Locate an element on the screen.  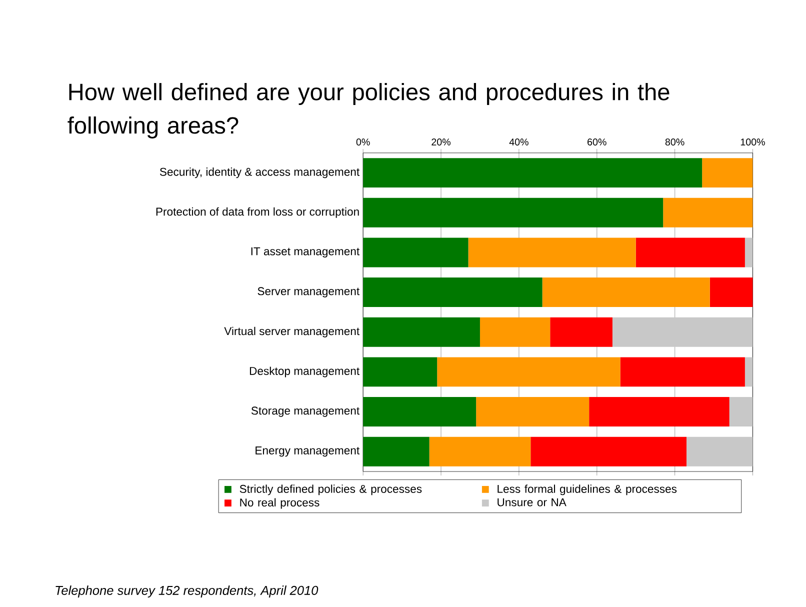
y-tick-label: Server management is located at coordinates (309, 292).